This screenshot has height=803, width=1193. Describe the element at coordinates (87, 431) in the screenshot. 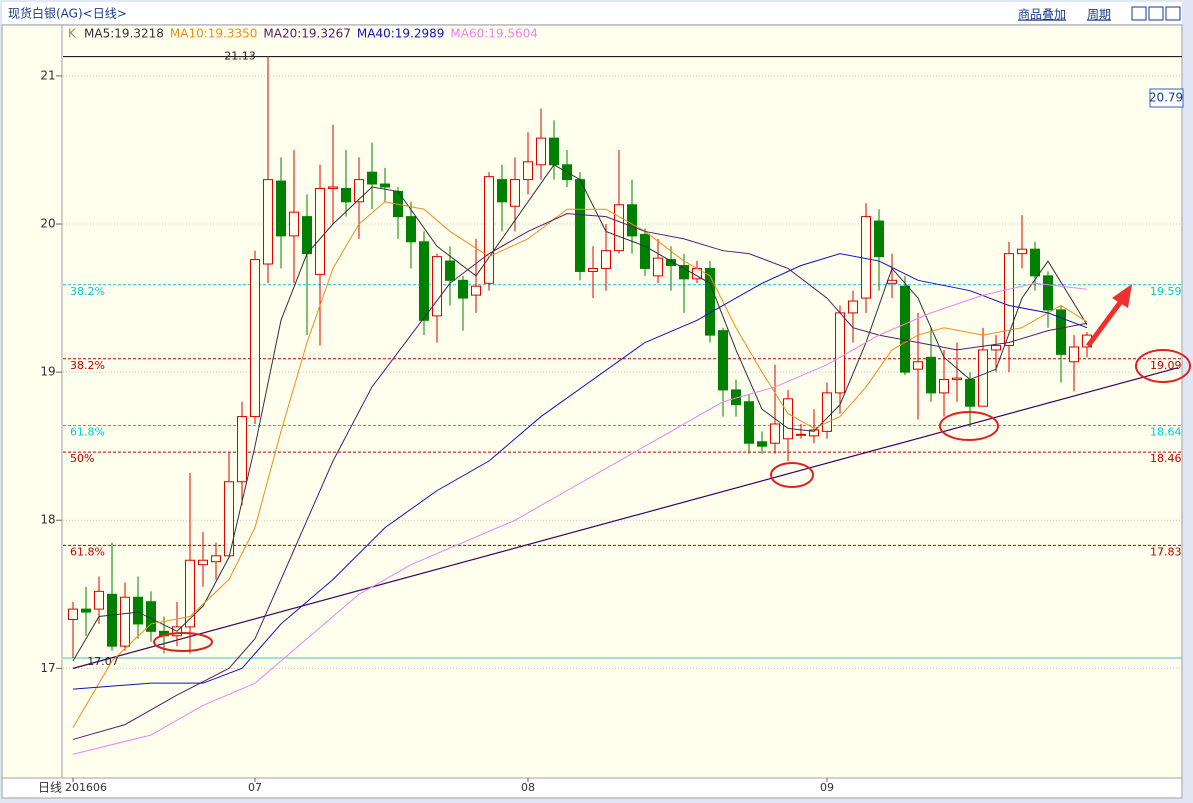

I see `fib-label: 61.8%` at that location.